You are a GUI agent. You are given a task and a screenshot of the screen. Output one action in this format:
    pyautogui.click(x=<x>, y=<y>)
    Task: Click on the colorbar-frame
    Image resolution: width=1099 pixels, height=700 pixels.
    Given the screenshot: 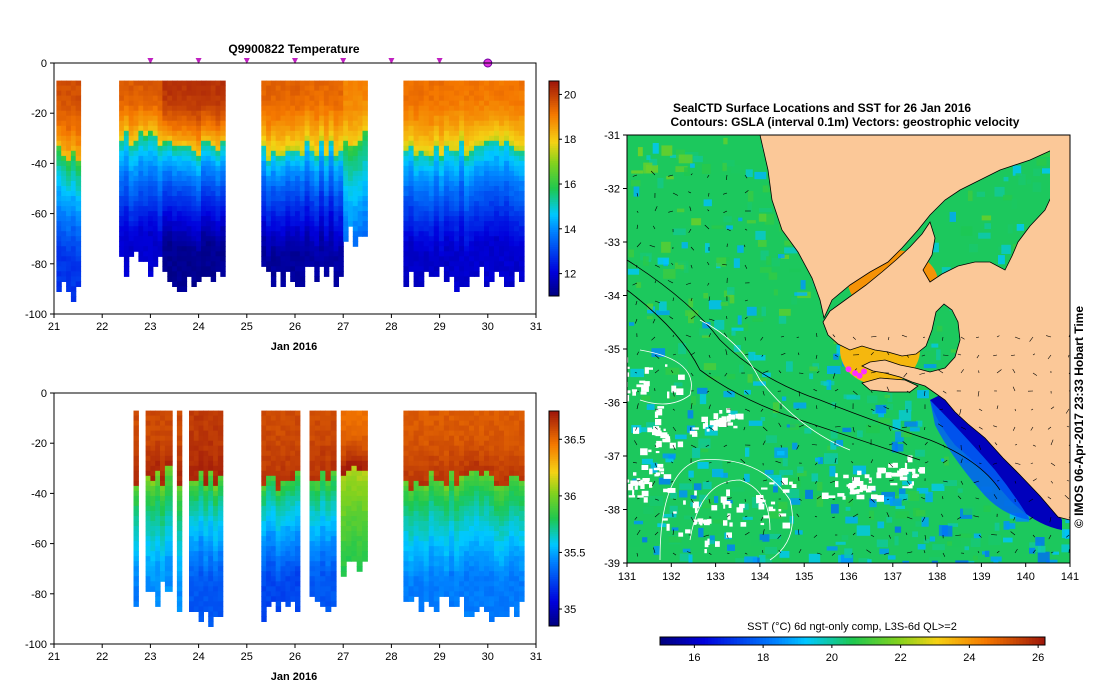 What is the action you would take?
    pyautogui.click(x=554, y=518)
    